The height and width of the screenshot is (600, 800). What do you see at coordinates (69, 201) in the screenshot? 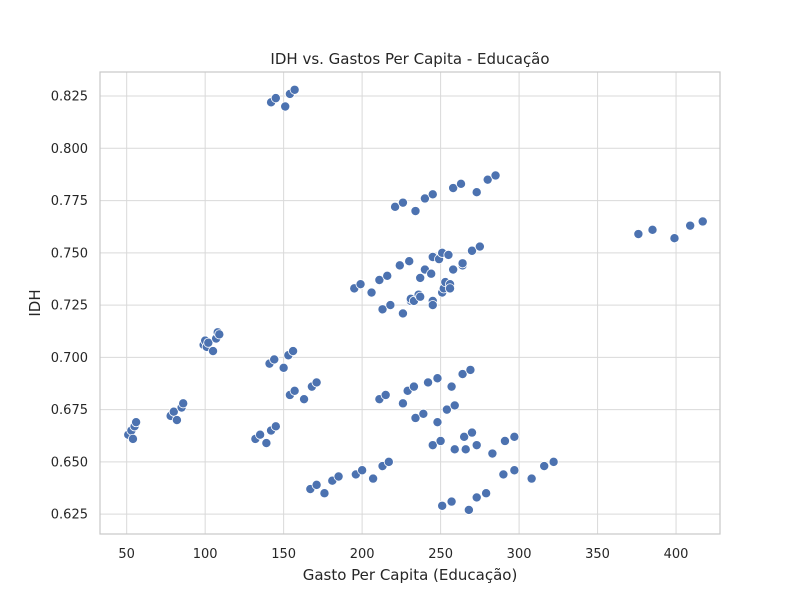
I see `y-tick-label: 0.775` at bounding box center [69, 201].